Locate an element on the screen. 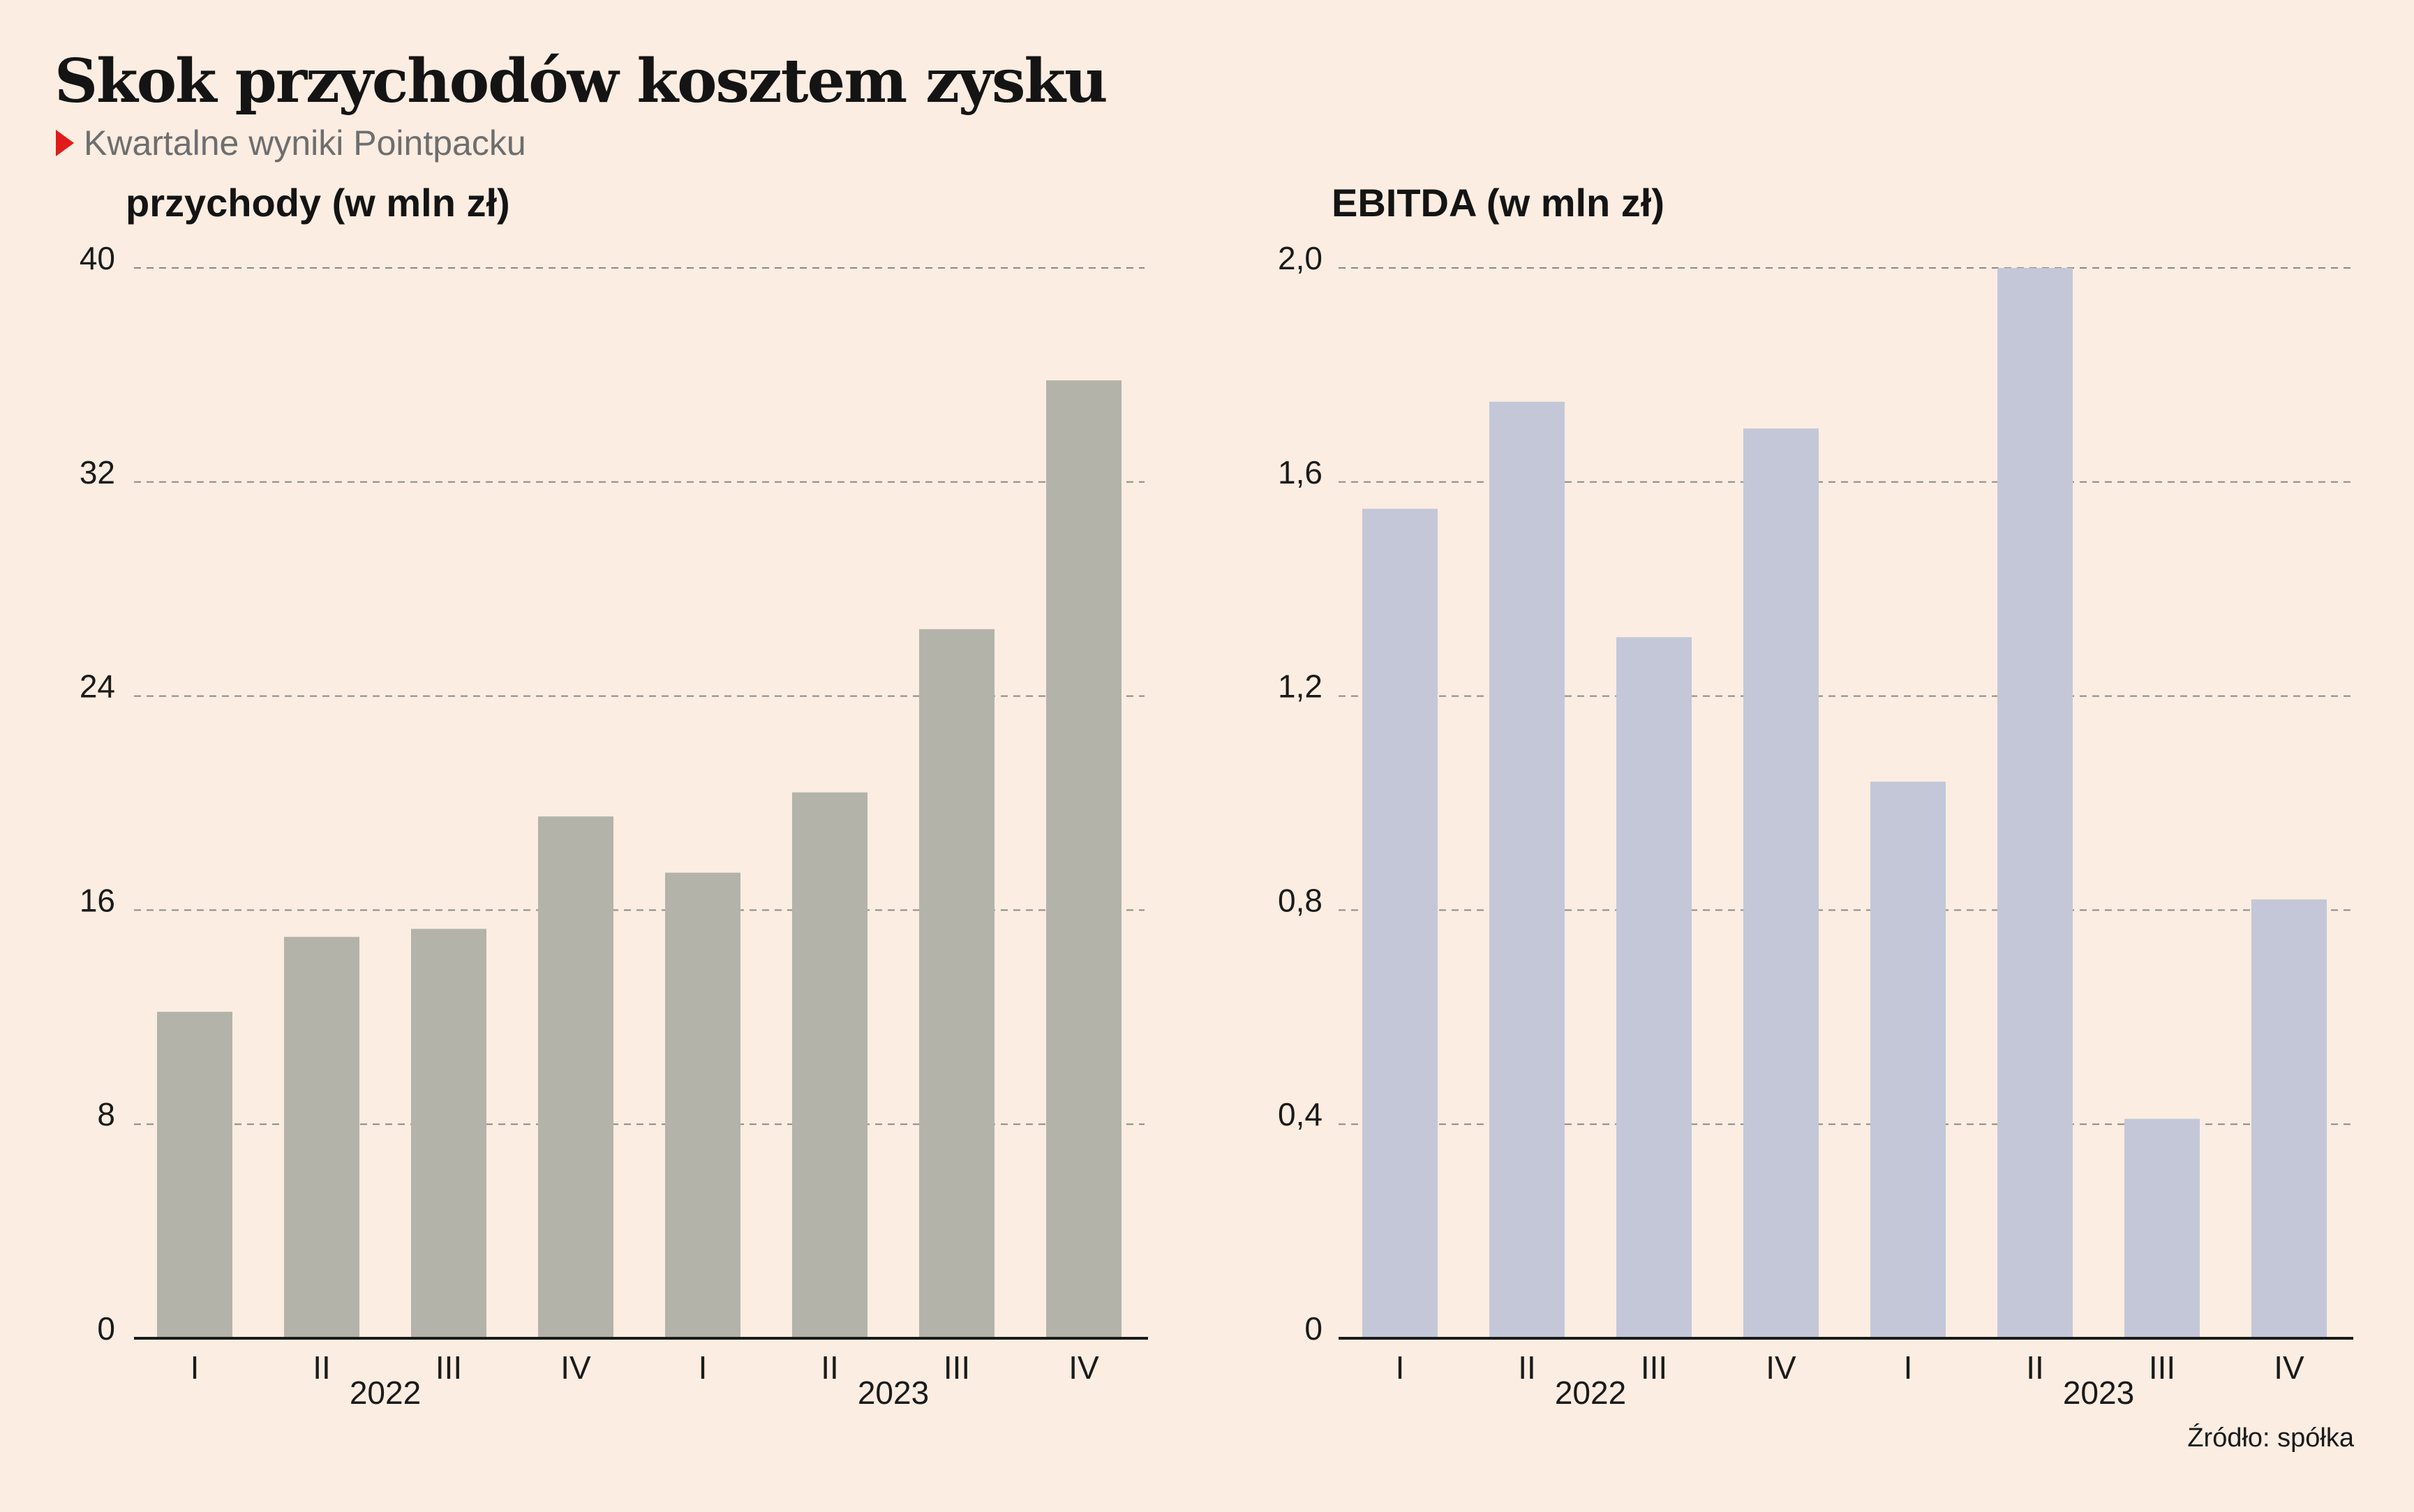 The image size is (2414, 1512). chart-0-ytick-label: 0 is located at coordinates (106, 1328).